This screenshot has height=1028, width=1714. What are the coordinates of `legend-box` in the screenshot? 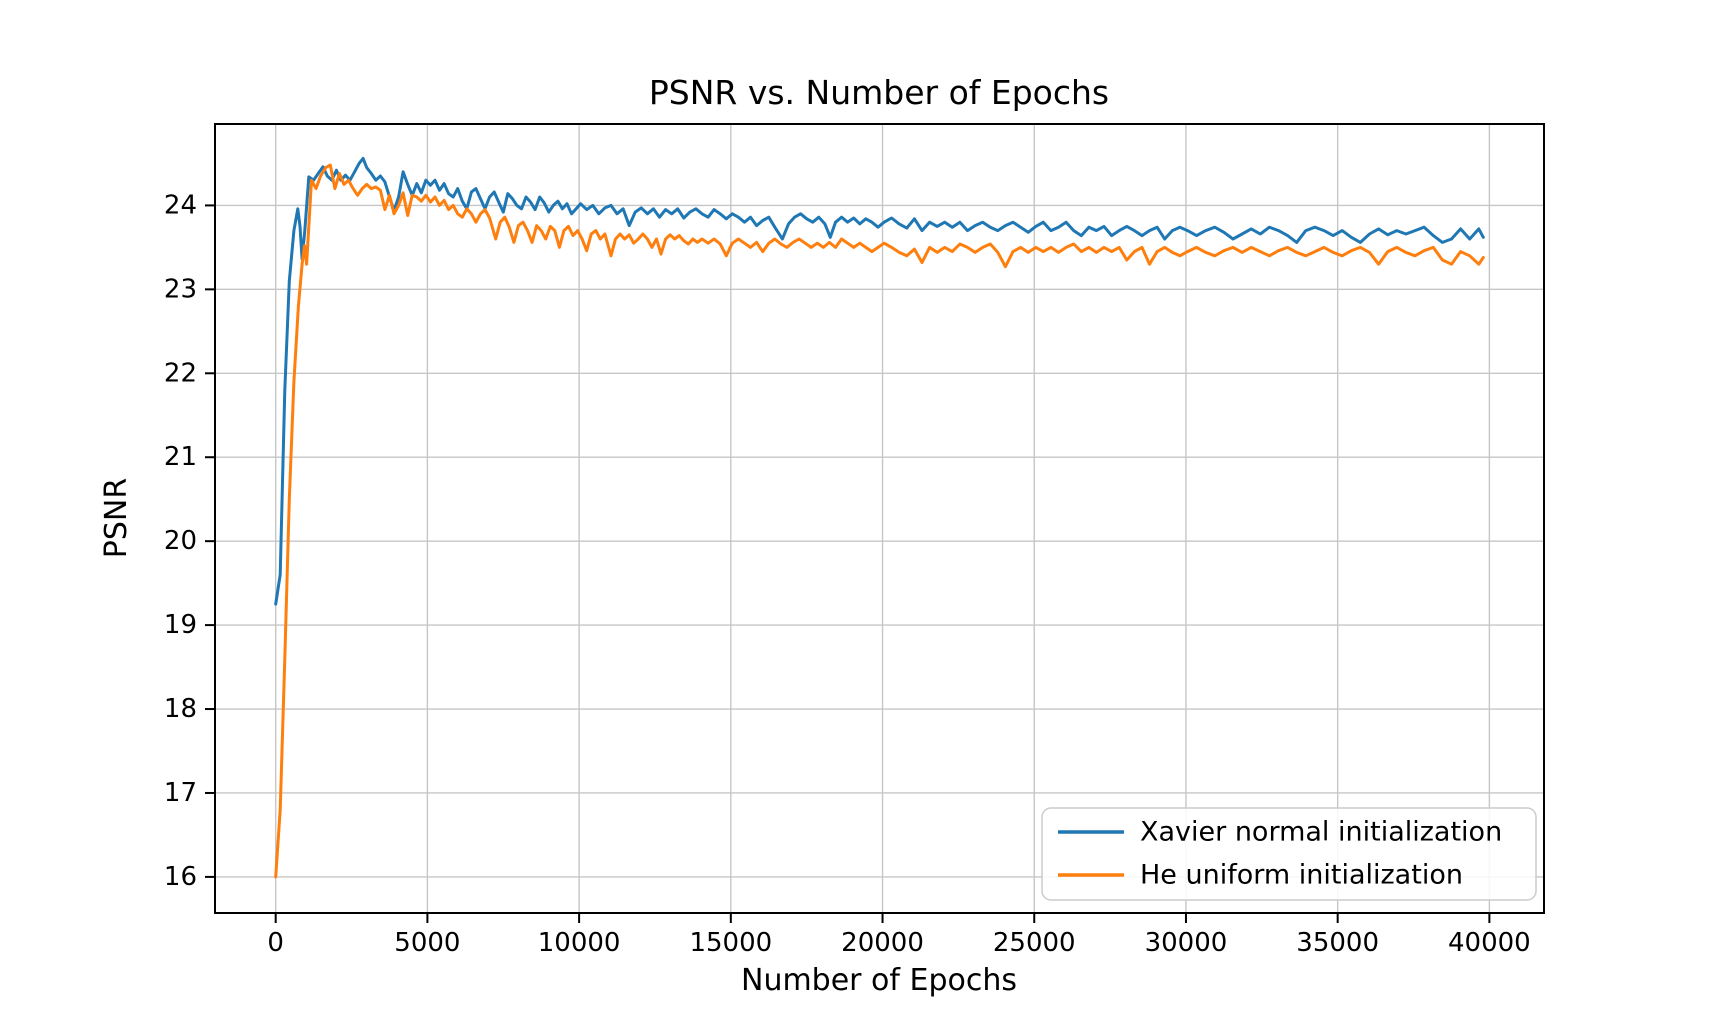 It's located at (1289, 854).